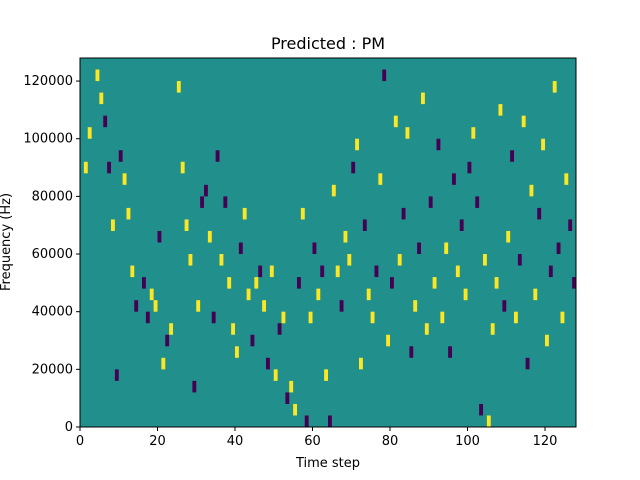  What do you see at coordinates (69, 427) in the screenshot?
I see `y-tick-label: 0` at bounding box center [69, 427].